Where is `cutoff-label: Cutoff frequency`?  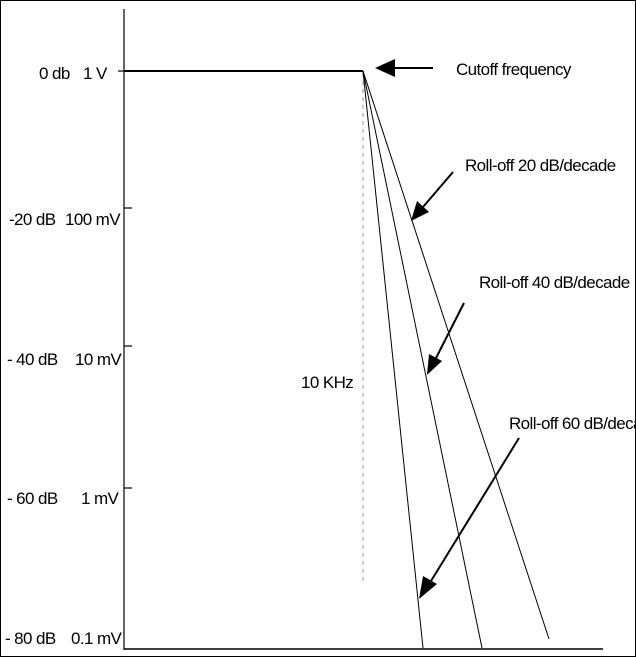 cutoff-label: Cutoff frequency is located at coordinates (514, 69).